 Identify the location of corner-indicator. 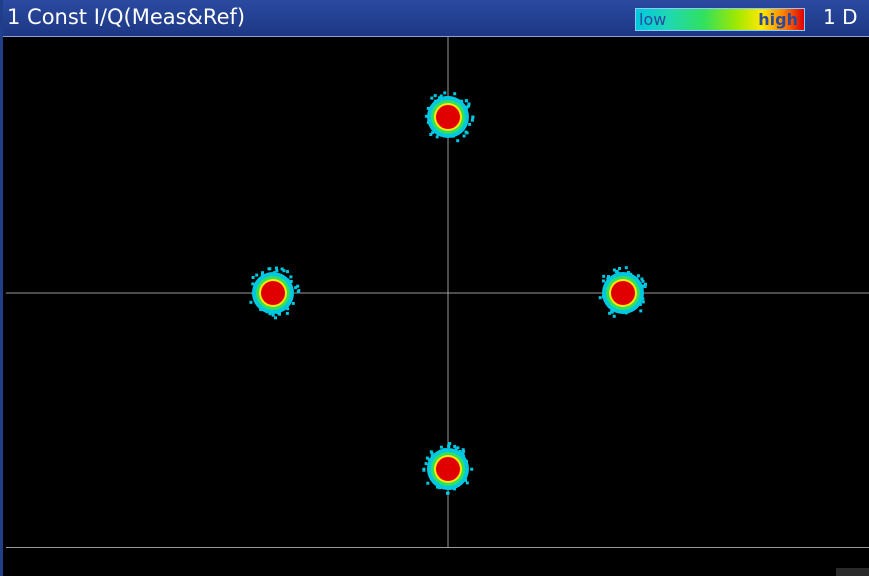
(852, 572).